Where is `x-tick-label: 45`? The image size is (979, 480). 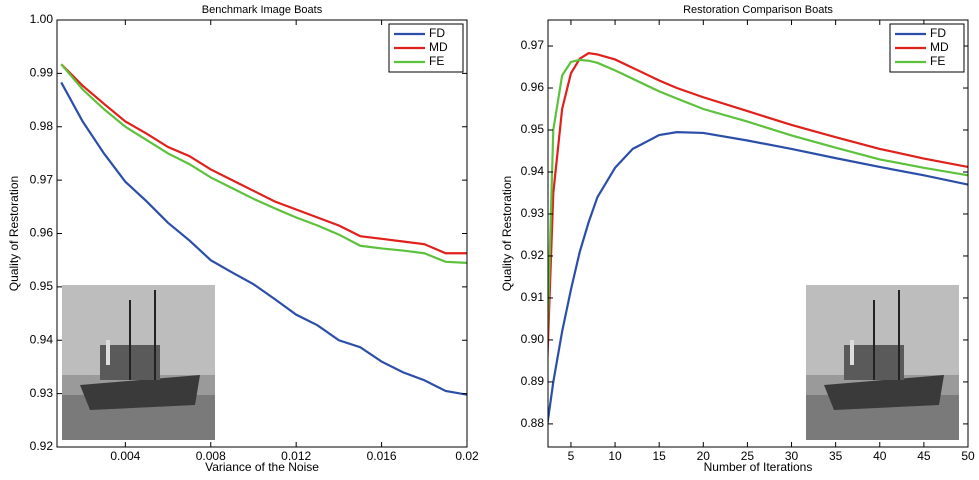 x-tick-label: 45 is located at coordinates (924, 456).